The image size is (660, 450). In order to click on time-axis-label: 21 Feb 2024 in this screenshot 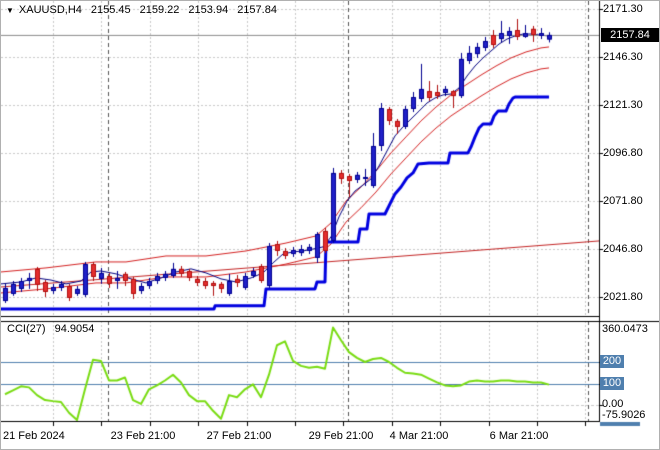, I will do `click(34, 436)`.